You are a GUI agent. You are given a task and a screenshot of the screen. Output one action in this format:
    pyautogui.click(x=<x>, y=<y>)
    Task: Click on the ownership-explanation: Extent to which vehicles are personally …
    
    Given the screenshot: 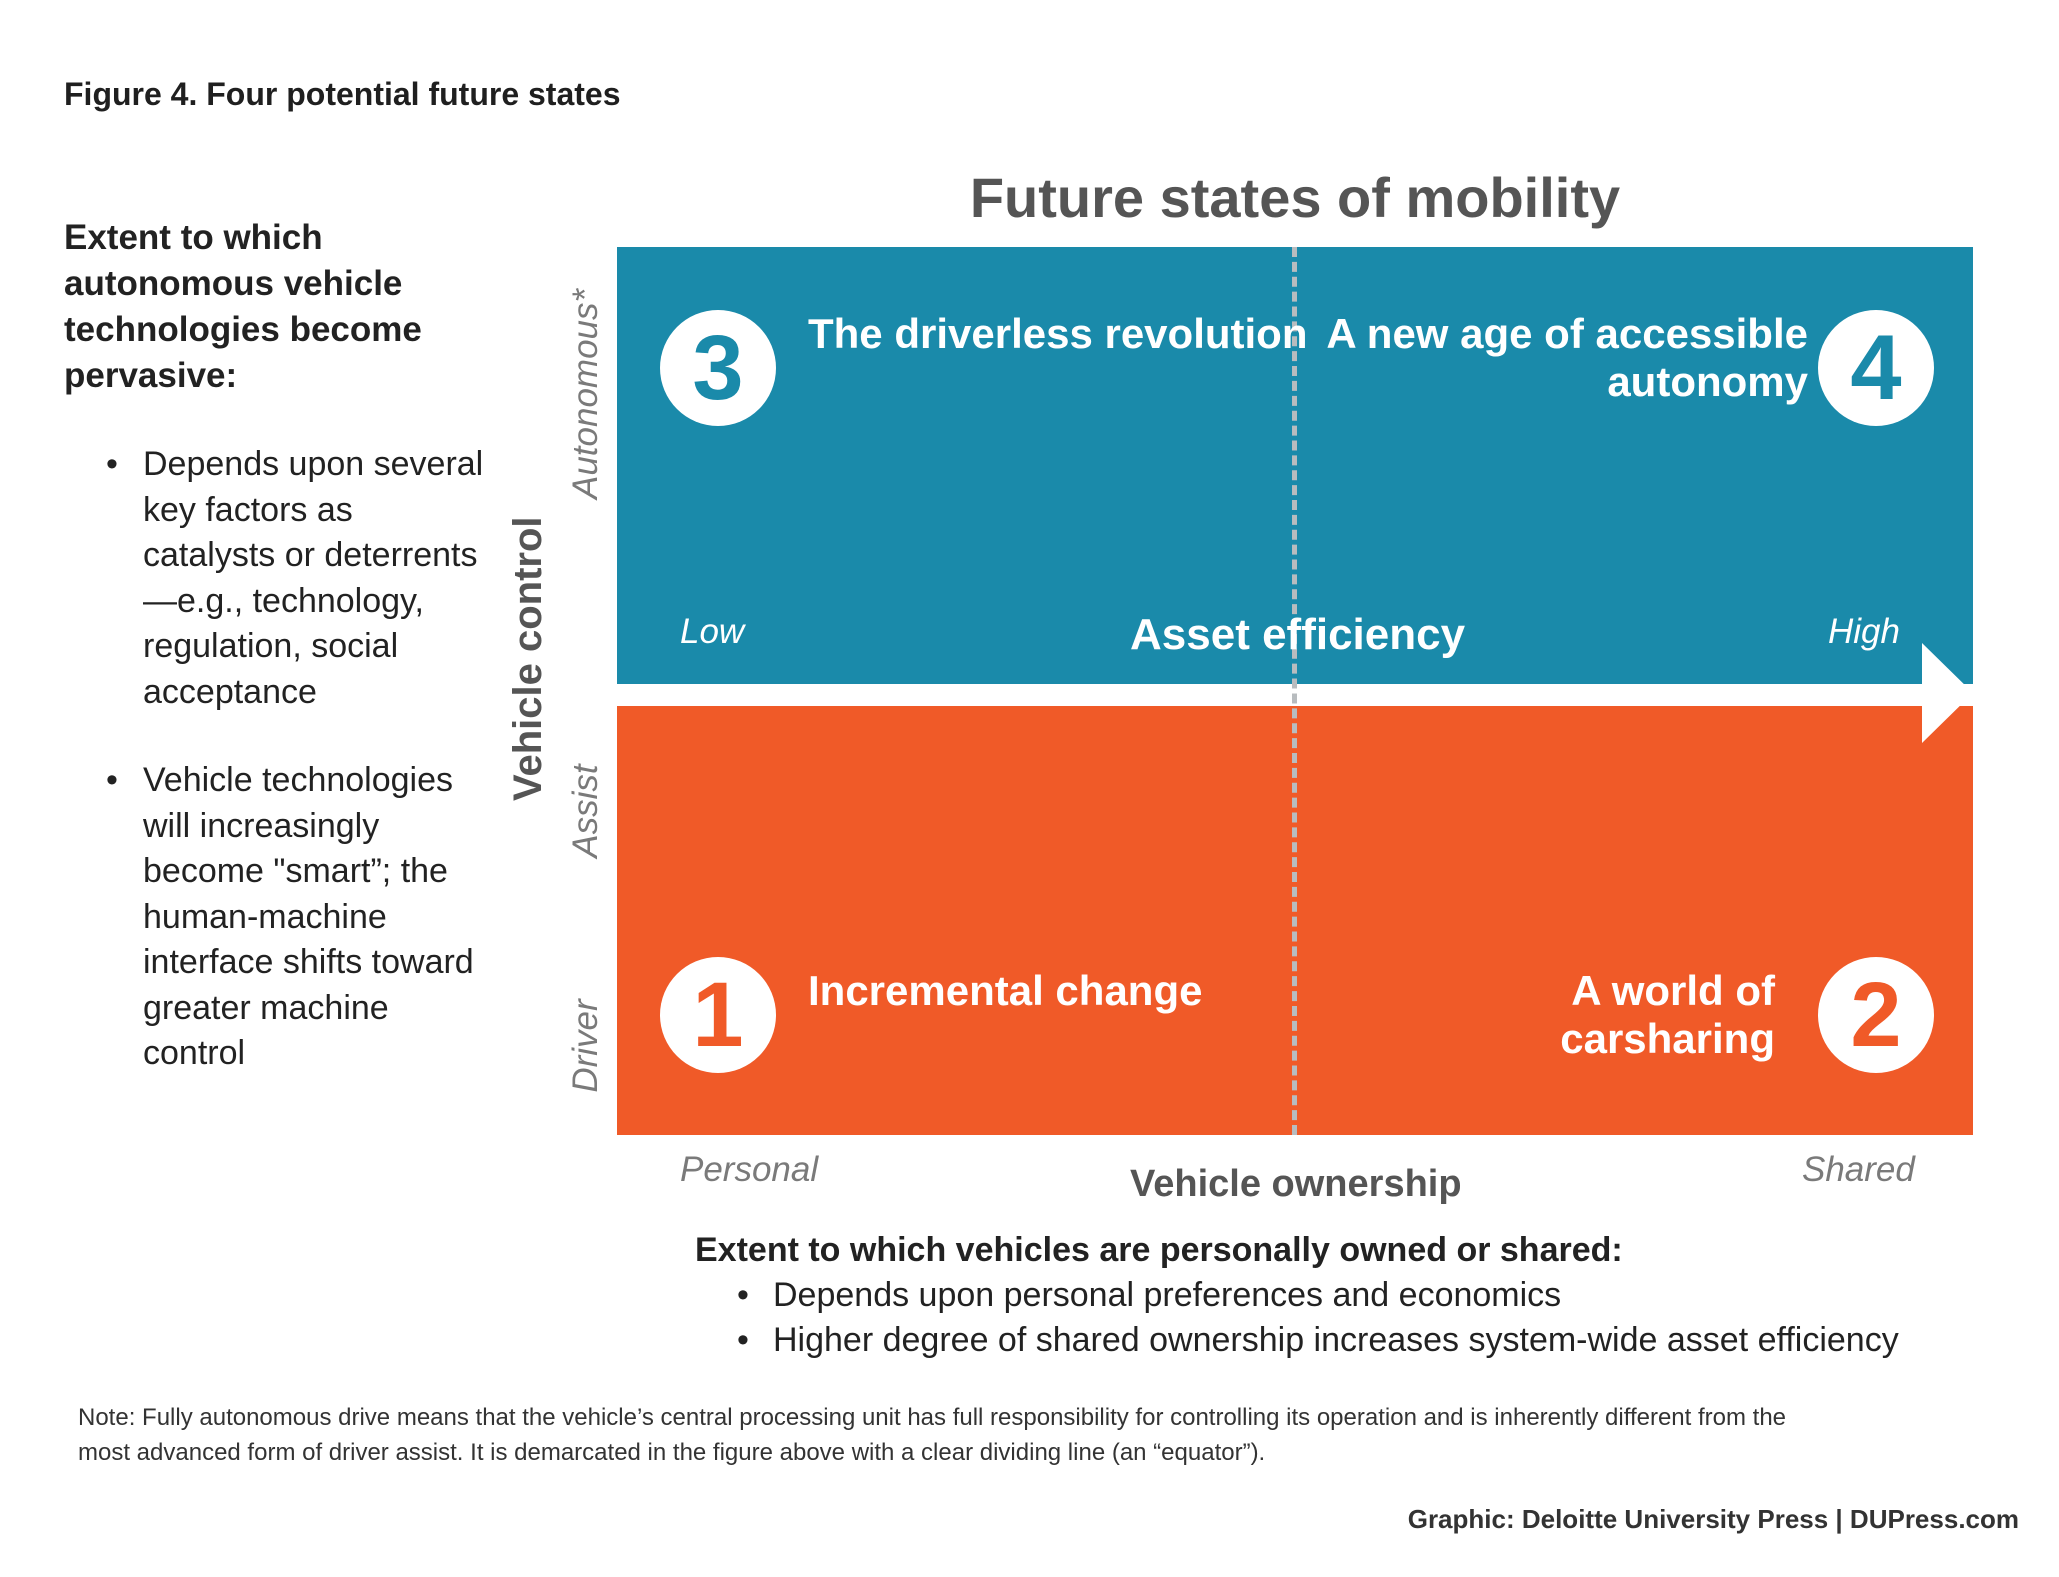 What is the action you would take?
    pyautogui.click(x=1345, y=1295)
    